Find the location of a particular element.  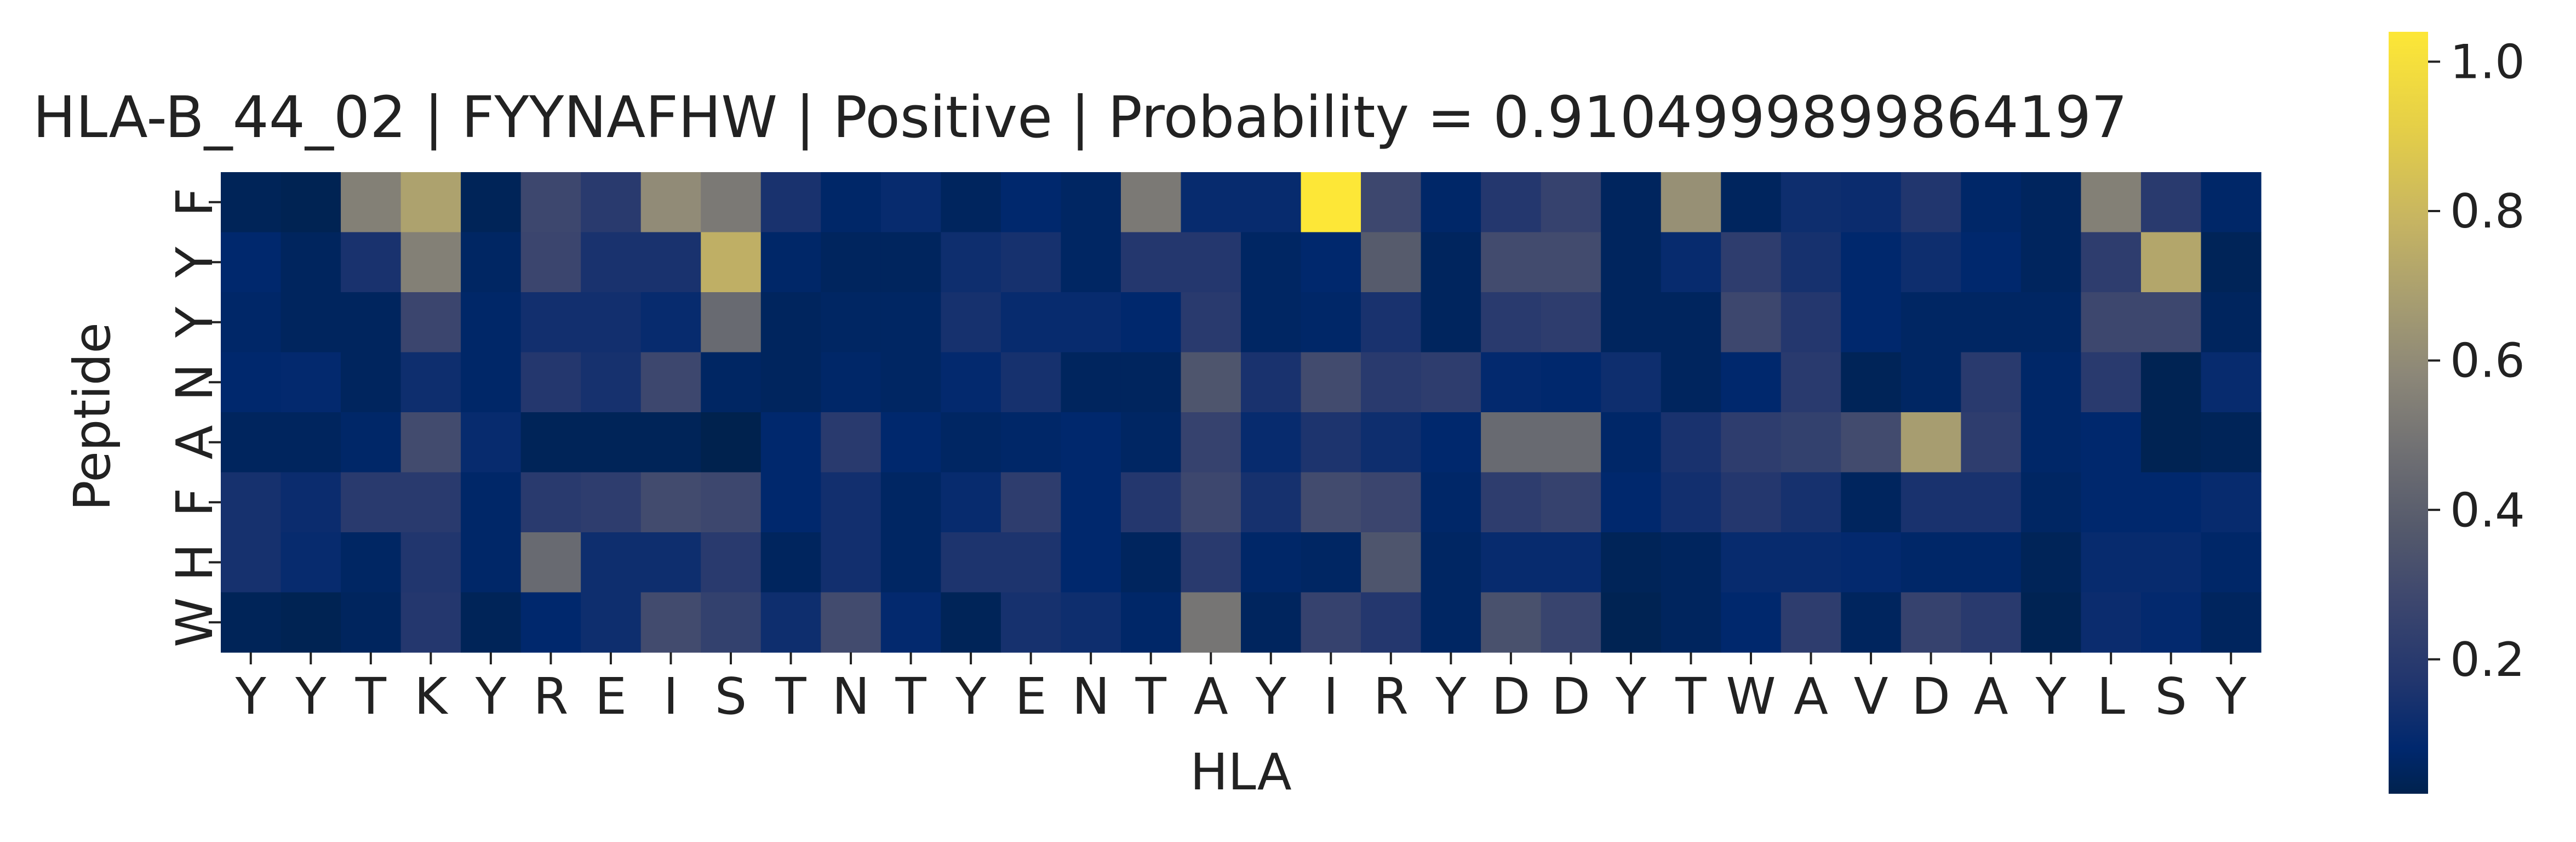

y-tick-label: W is located at coordinates (194, 622).